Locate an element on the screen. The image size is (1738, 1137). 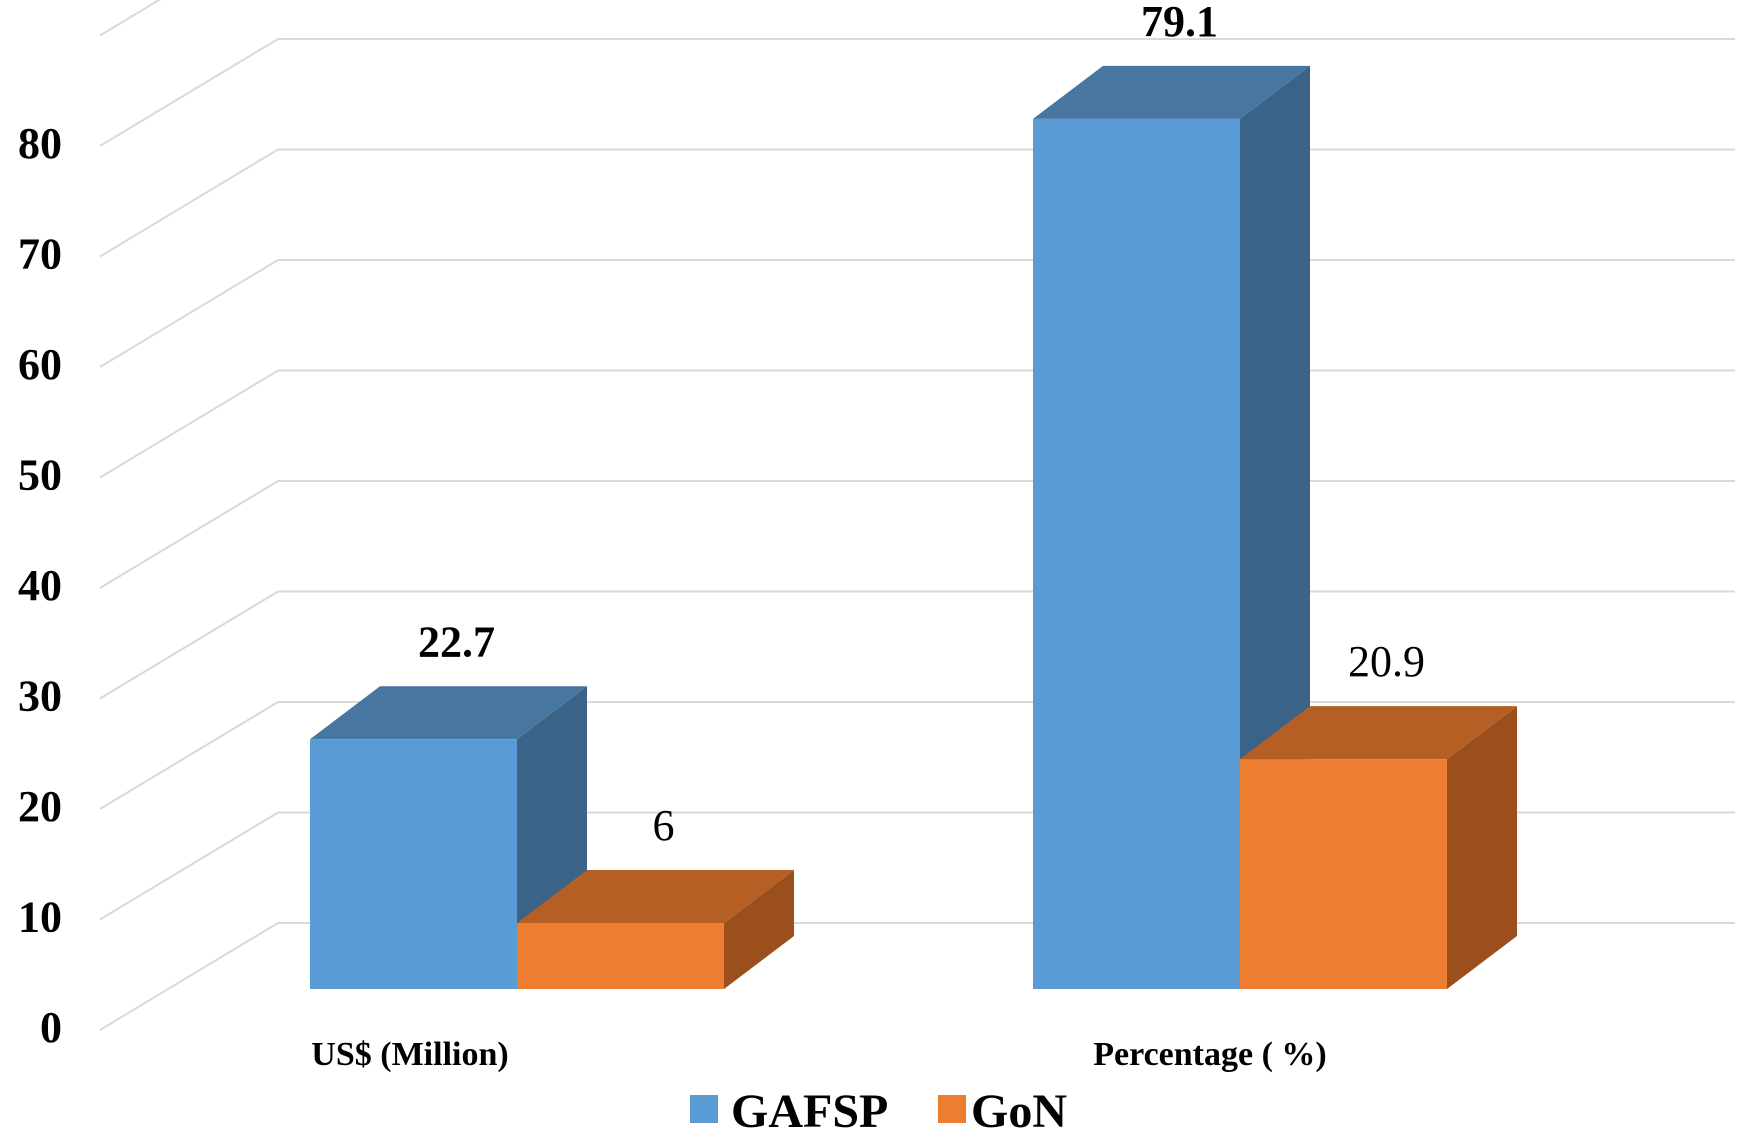
data-label: 20.9 is located at coordinates (1386, 661).